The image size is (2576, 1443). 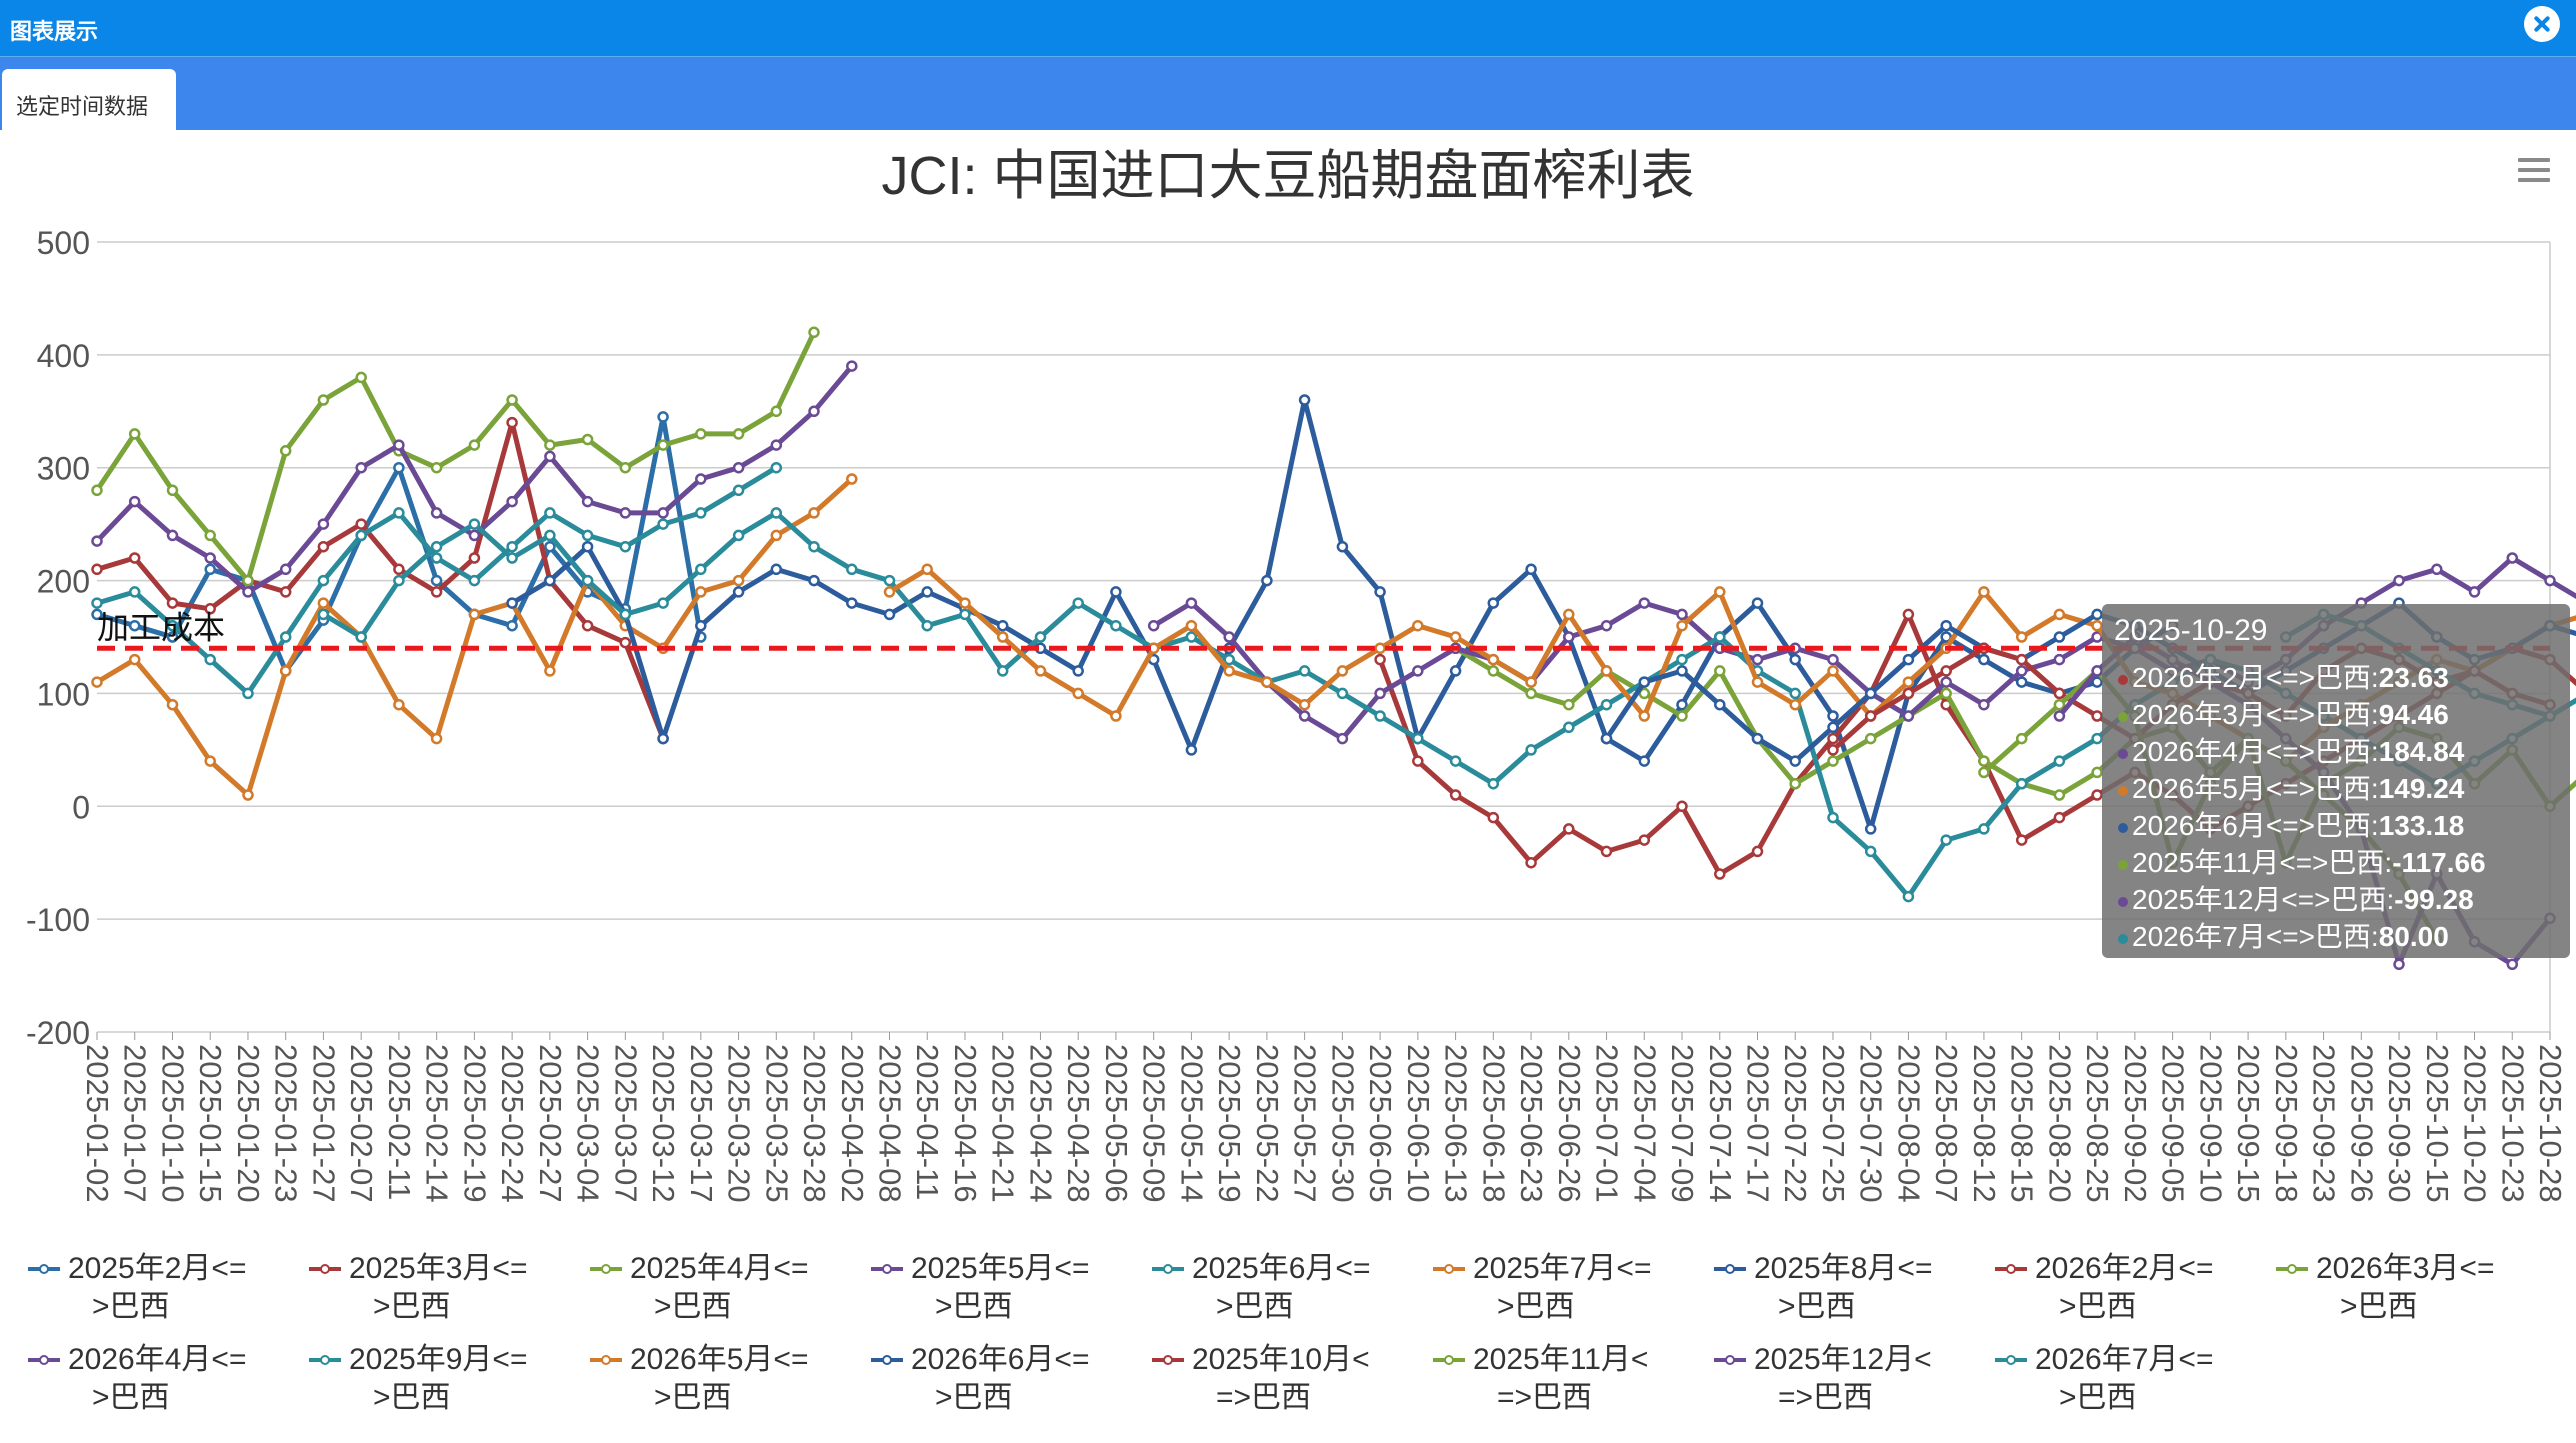 What do you see at coordinates (2421, 751) in the screenshot?
I see `tooltip-series-value: 184.84` at bounding box center [2421, 751].